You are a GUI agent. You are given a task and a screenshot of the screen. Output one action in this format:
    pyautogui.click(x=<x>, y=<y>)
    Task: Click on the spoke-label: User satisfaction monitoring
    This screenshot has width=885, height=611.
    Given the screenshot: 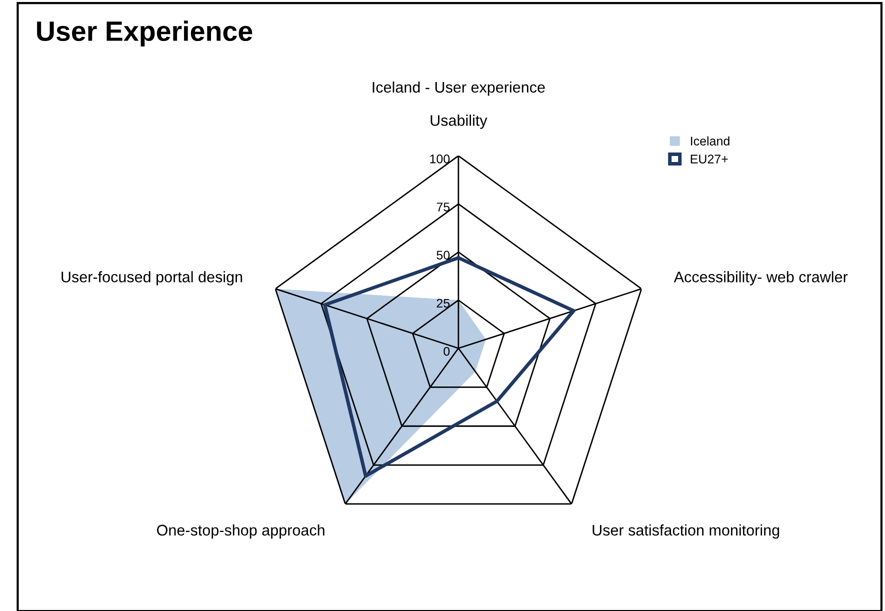 What is the action you would take?
    pyautogui.click(x=686, y=531)
    